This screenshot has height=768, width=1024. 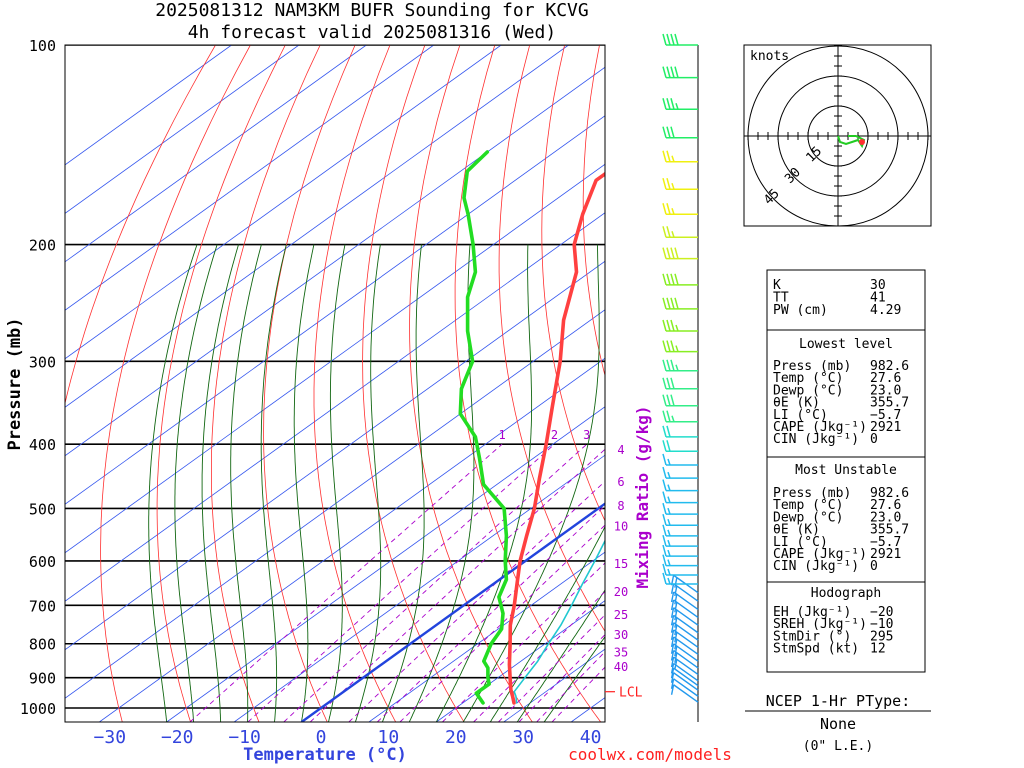 I want to click on hodograph-units-label: knots, so click(x=769, y=56).